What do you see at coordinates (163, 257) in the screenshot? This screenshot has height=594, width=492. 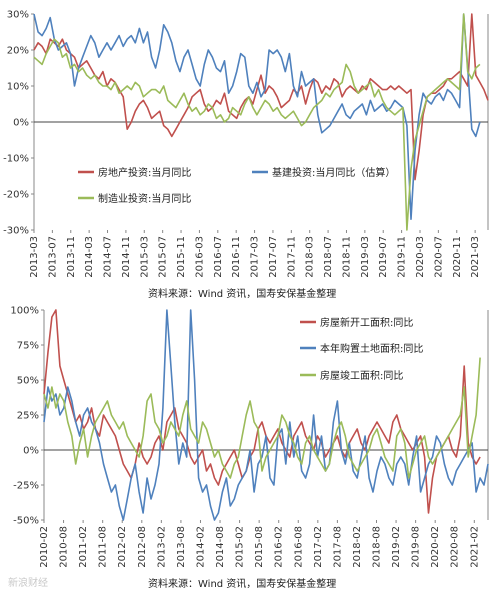 I see `x-tick-label: 2015-07` at bounding box center [163, 257].